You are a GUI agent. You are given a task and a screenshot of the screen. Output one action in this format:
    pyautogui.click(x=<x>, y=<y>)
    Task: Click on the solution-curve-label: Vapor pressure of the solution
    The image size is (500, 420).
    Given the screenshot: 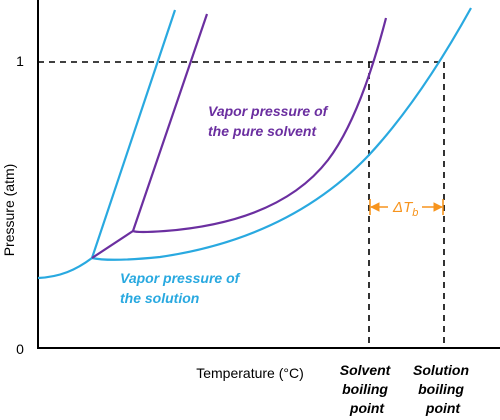 What is the action you would take?
    pyautogui.click(x=181, y=288)
    